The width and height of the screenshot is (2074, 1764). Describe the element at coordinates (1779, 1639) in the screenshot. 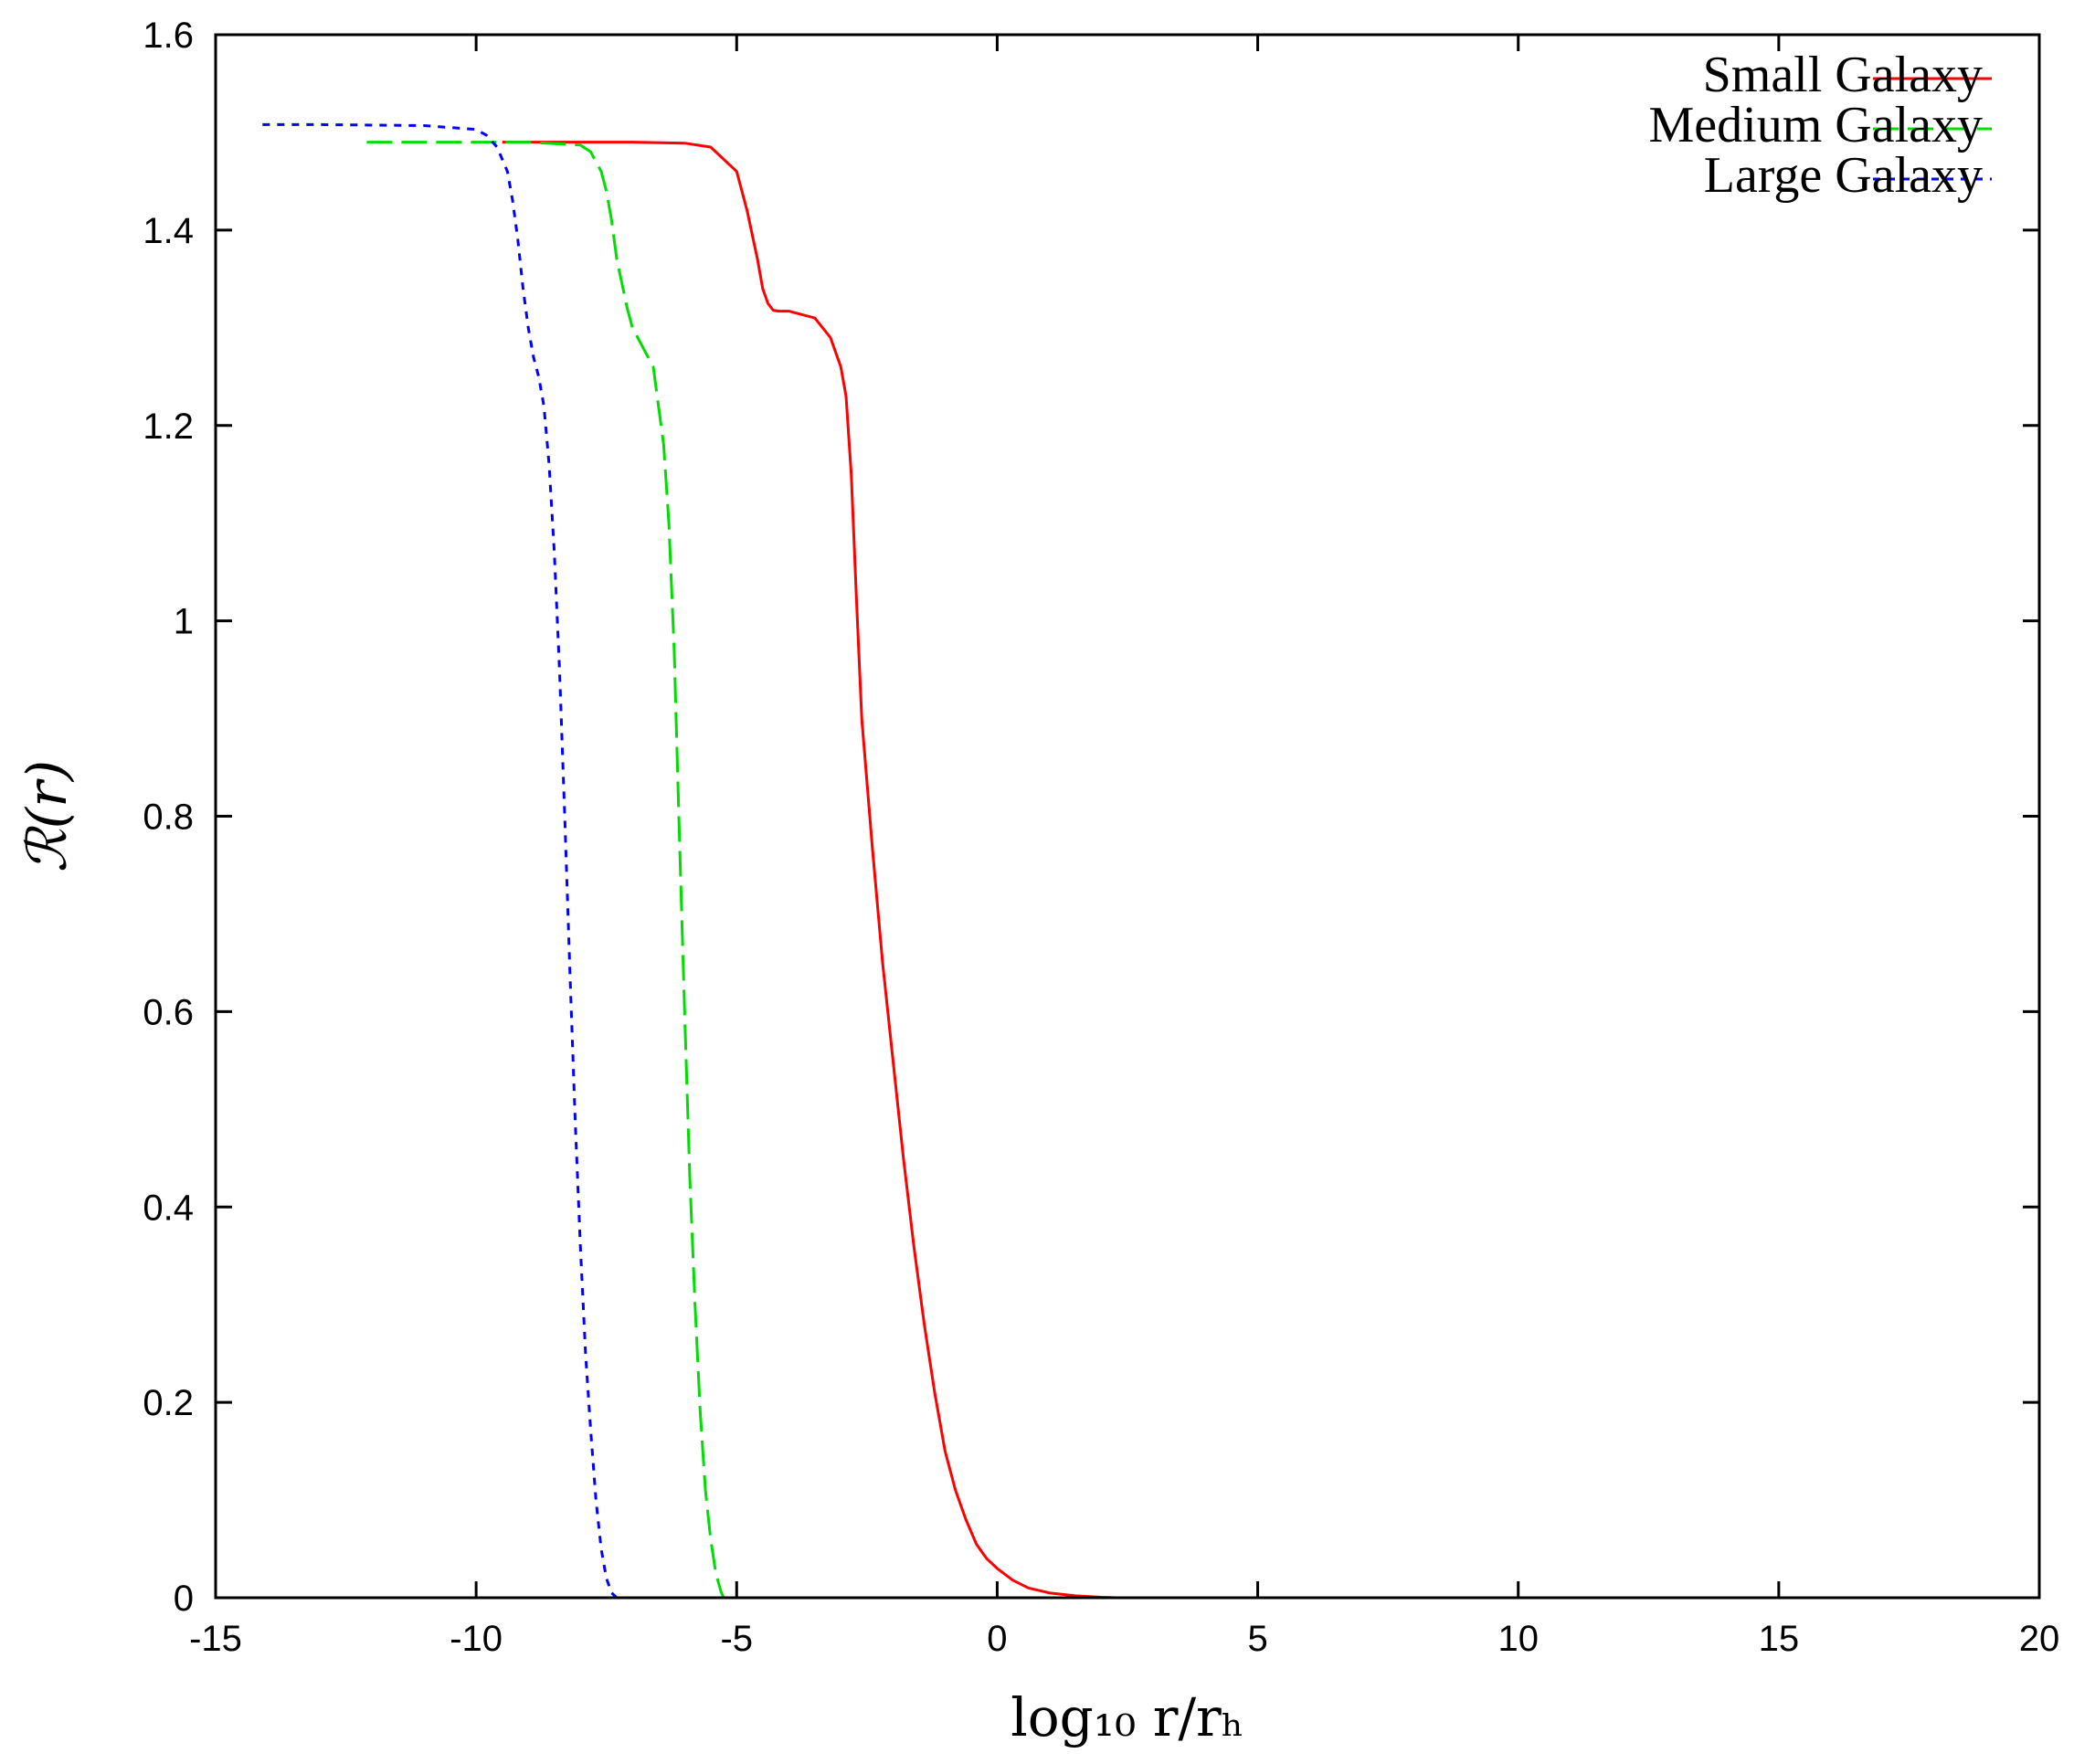

I see `x-tick-label: 15` at that location.